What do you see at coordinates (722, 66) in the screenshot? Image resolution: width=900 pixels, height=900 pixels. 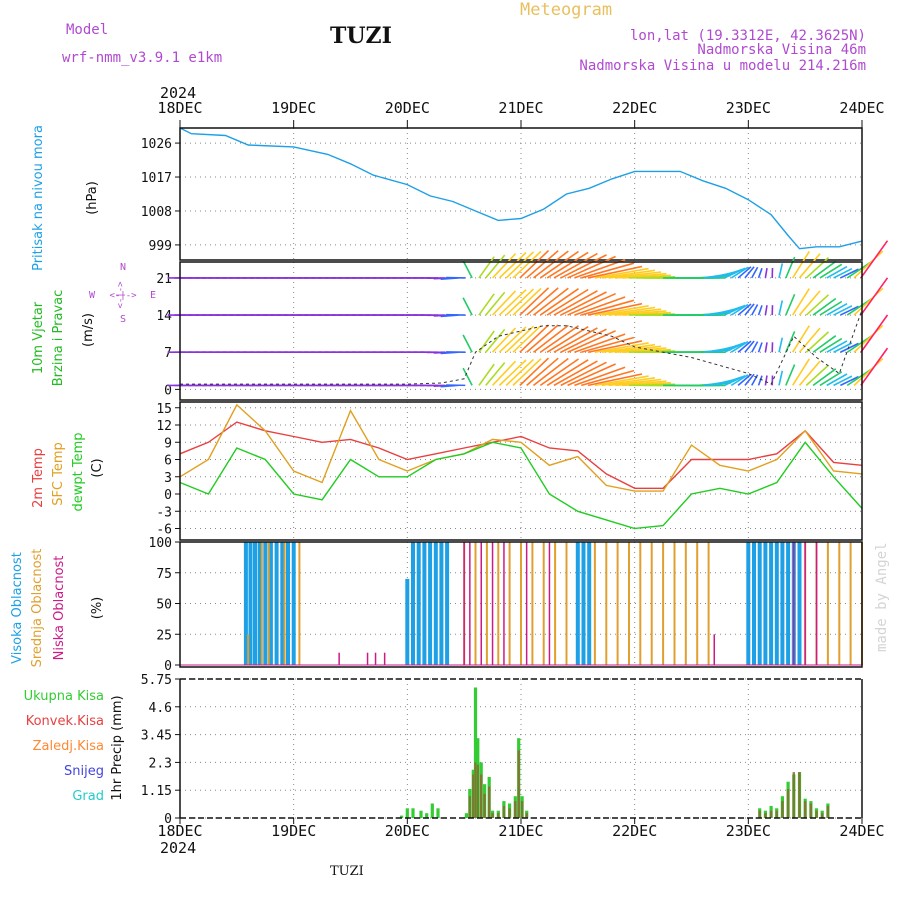 I see `model-altitude-label: Nadmorska Visina u modelu 214.216m` at bounding box center [722, 66].